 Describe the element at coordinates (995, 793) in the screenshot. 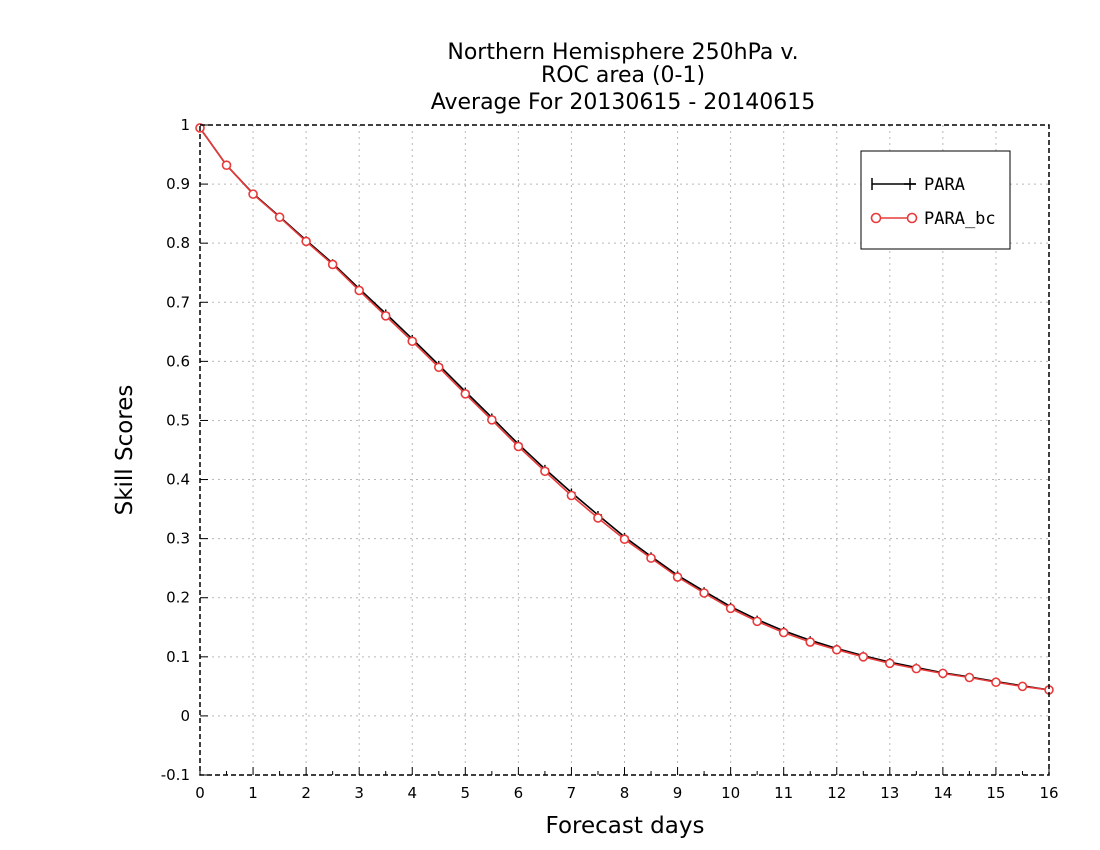

I see `x-tick-label: 15` at that location.